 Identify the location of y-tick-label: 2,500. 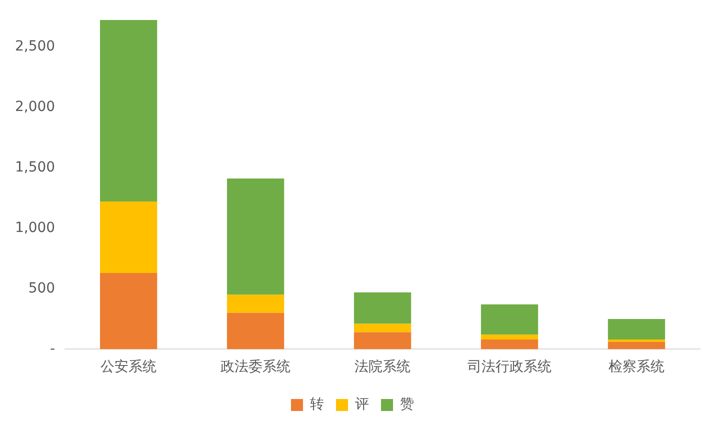
(35, 46).